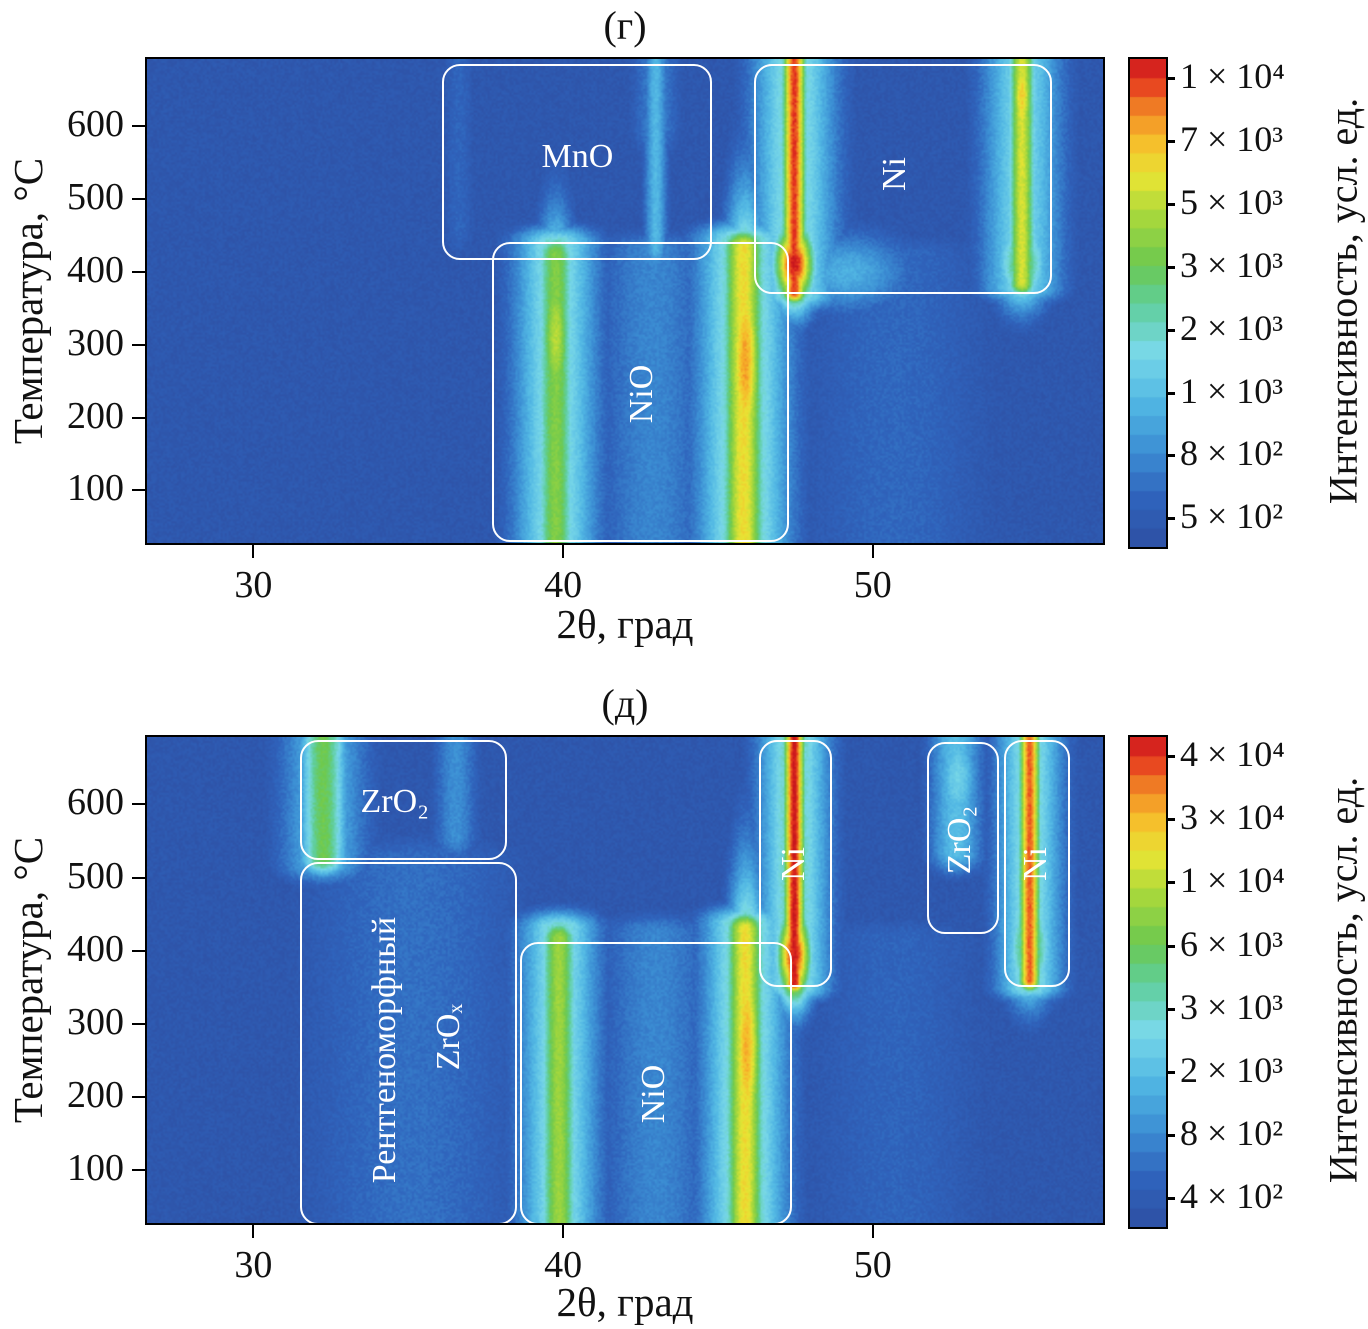 This screenshot has width=1368, height=1329. I want to click on annotation-label: MnO, so click(577, 157).